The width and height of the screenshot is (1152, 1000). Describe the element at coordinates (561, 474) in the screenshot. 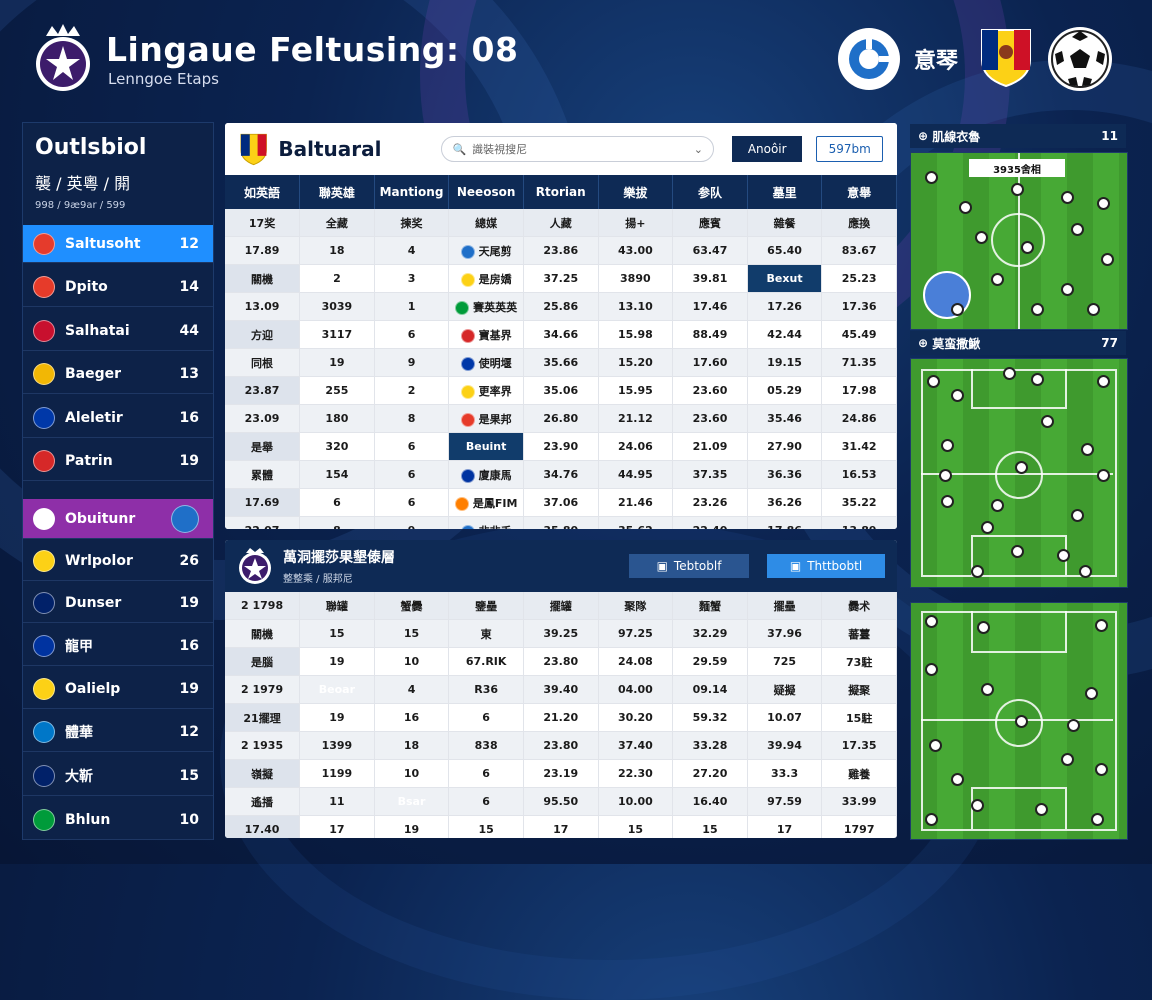

I see `table-row: 累體 154 6 廈康馬 34.76 44.95 37.35 36.36 16.53` at that location.